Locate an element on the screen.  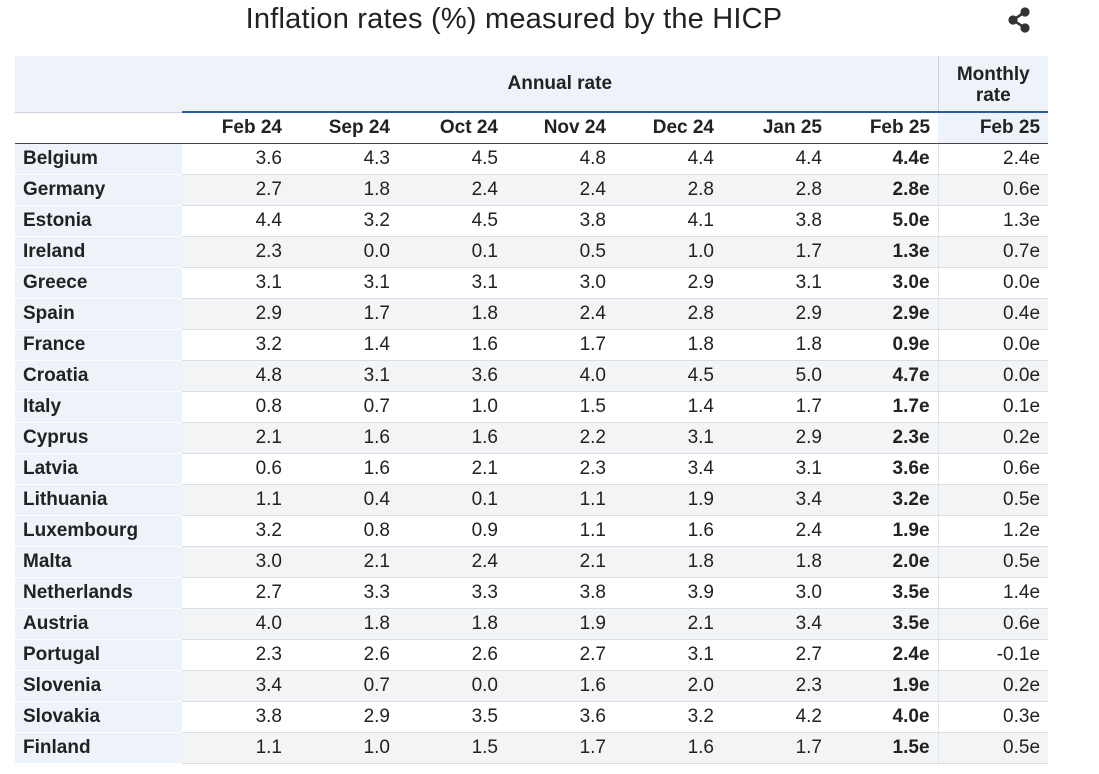
country-column-header is located at coordinates (98, 127).